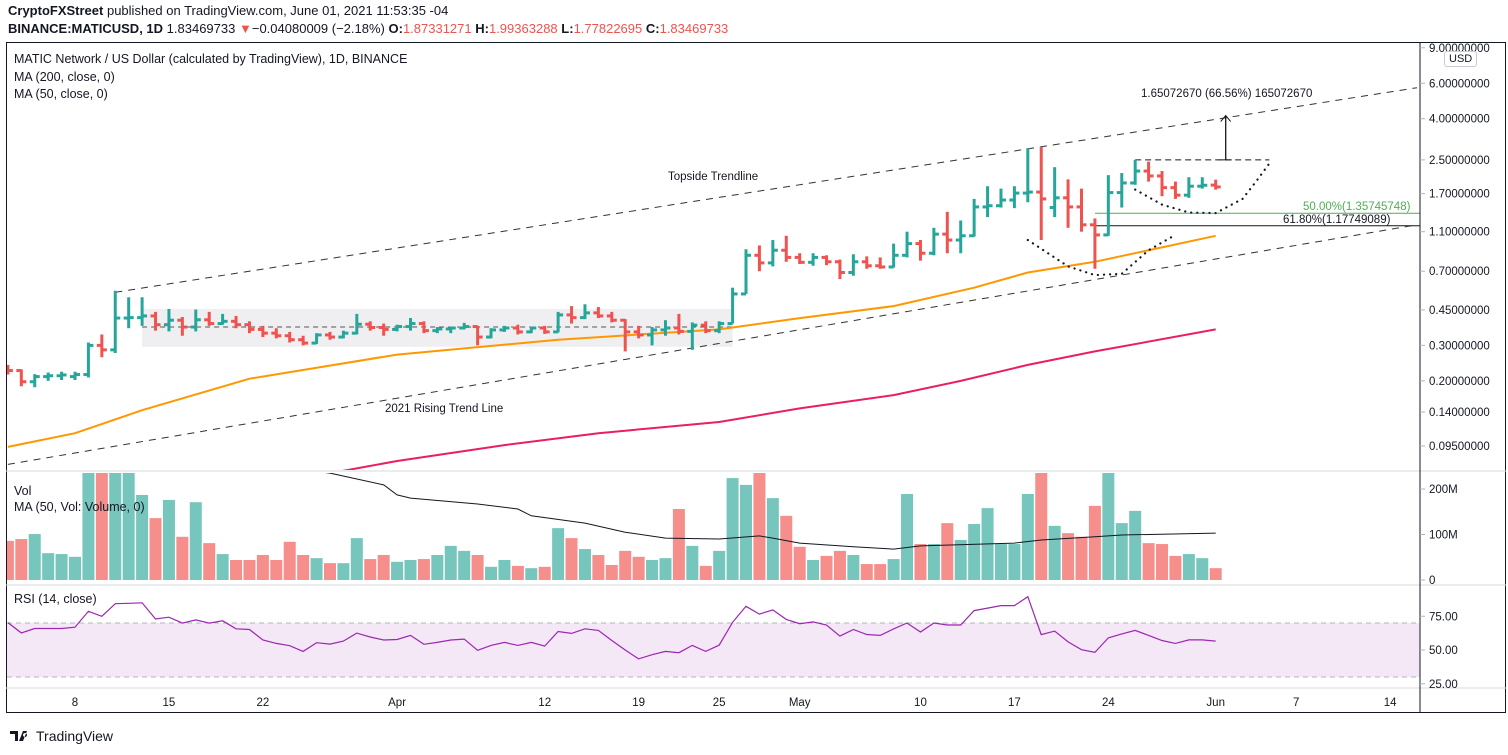  I want to click on footer-brand: TradingView, so click(75, 736).